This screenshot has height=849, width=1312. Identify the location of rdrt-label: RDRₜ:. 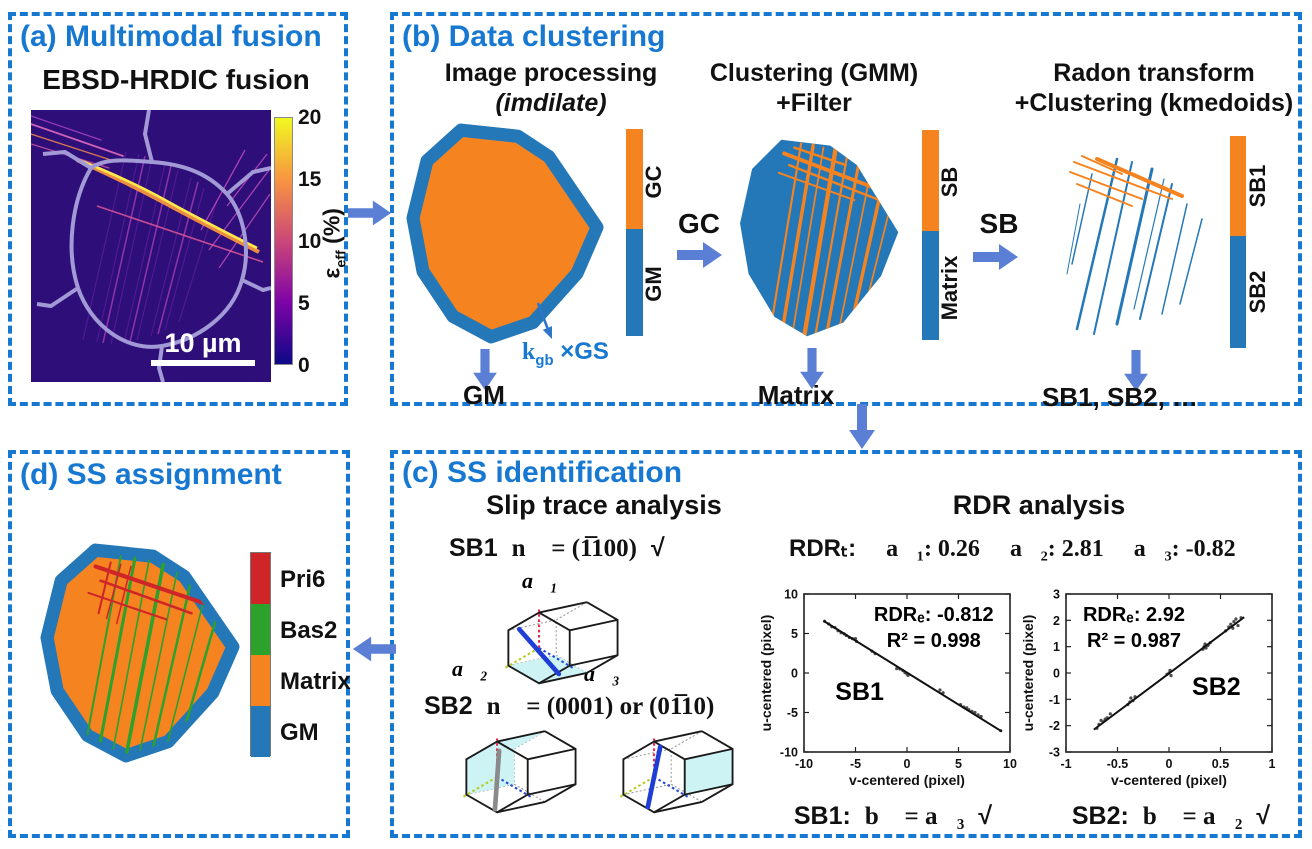
(823, 548).